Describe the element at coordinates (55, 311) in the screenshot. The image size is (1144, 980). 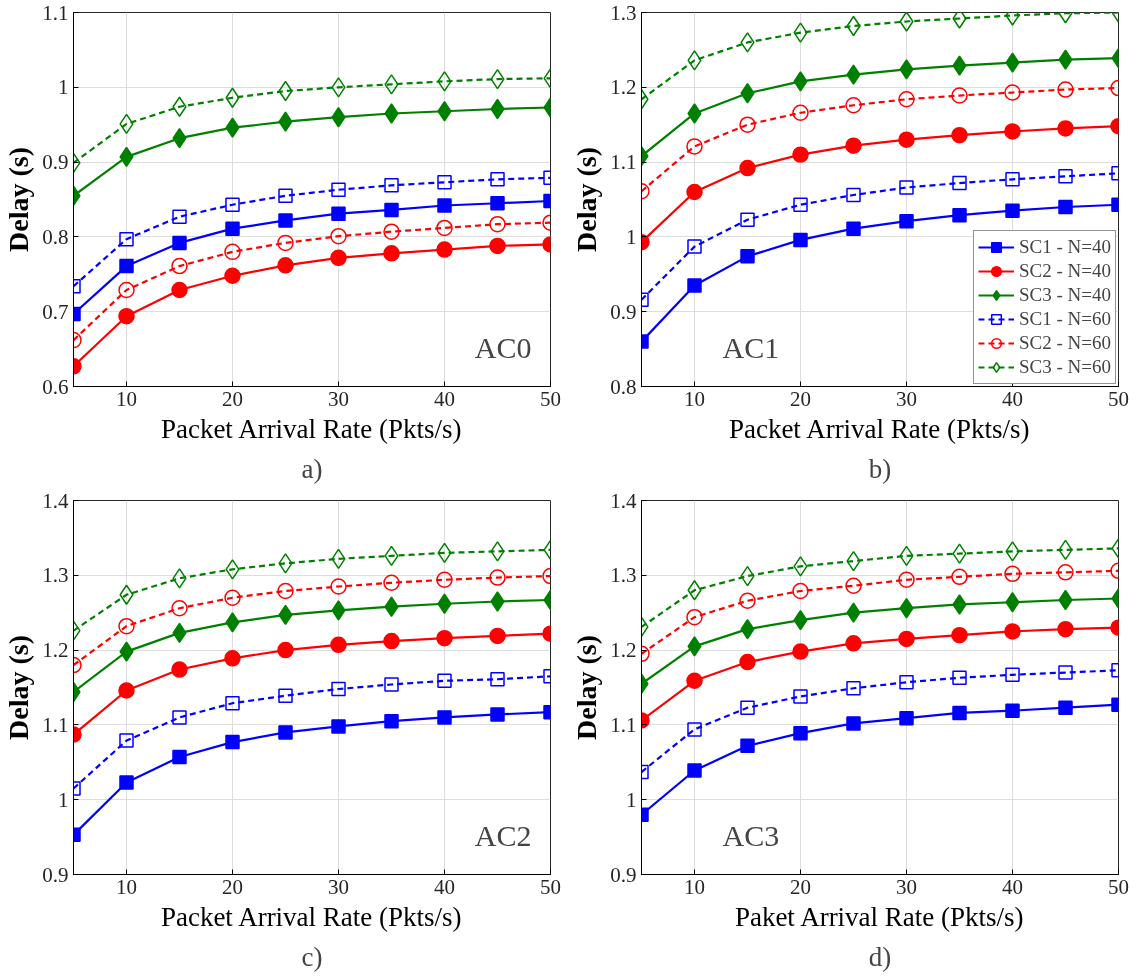
I see `y-tick-label: 0.7` at that location.